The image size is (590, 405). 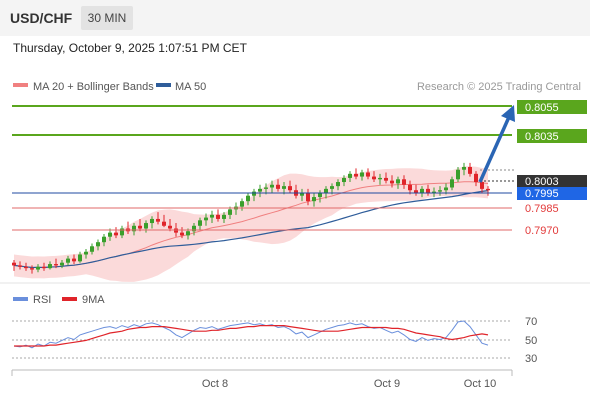 What do you see at coordinates (295, 18) in the screenshot?
I see `header-bar: USD/CHF 30 MIN` at bounding box center [295, 18].